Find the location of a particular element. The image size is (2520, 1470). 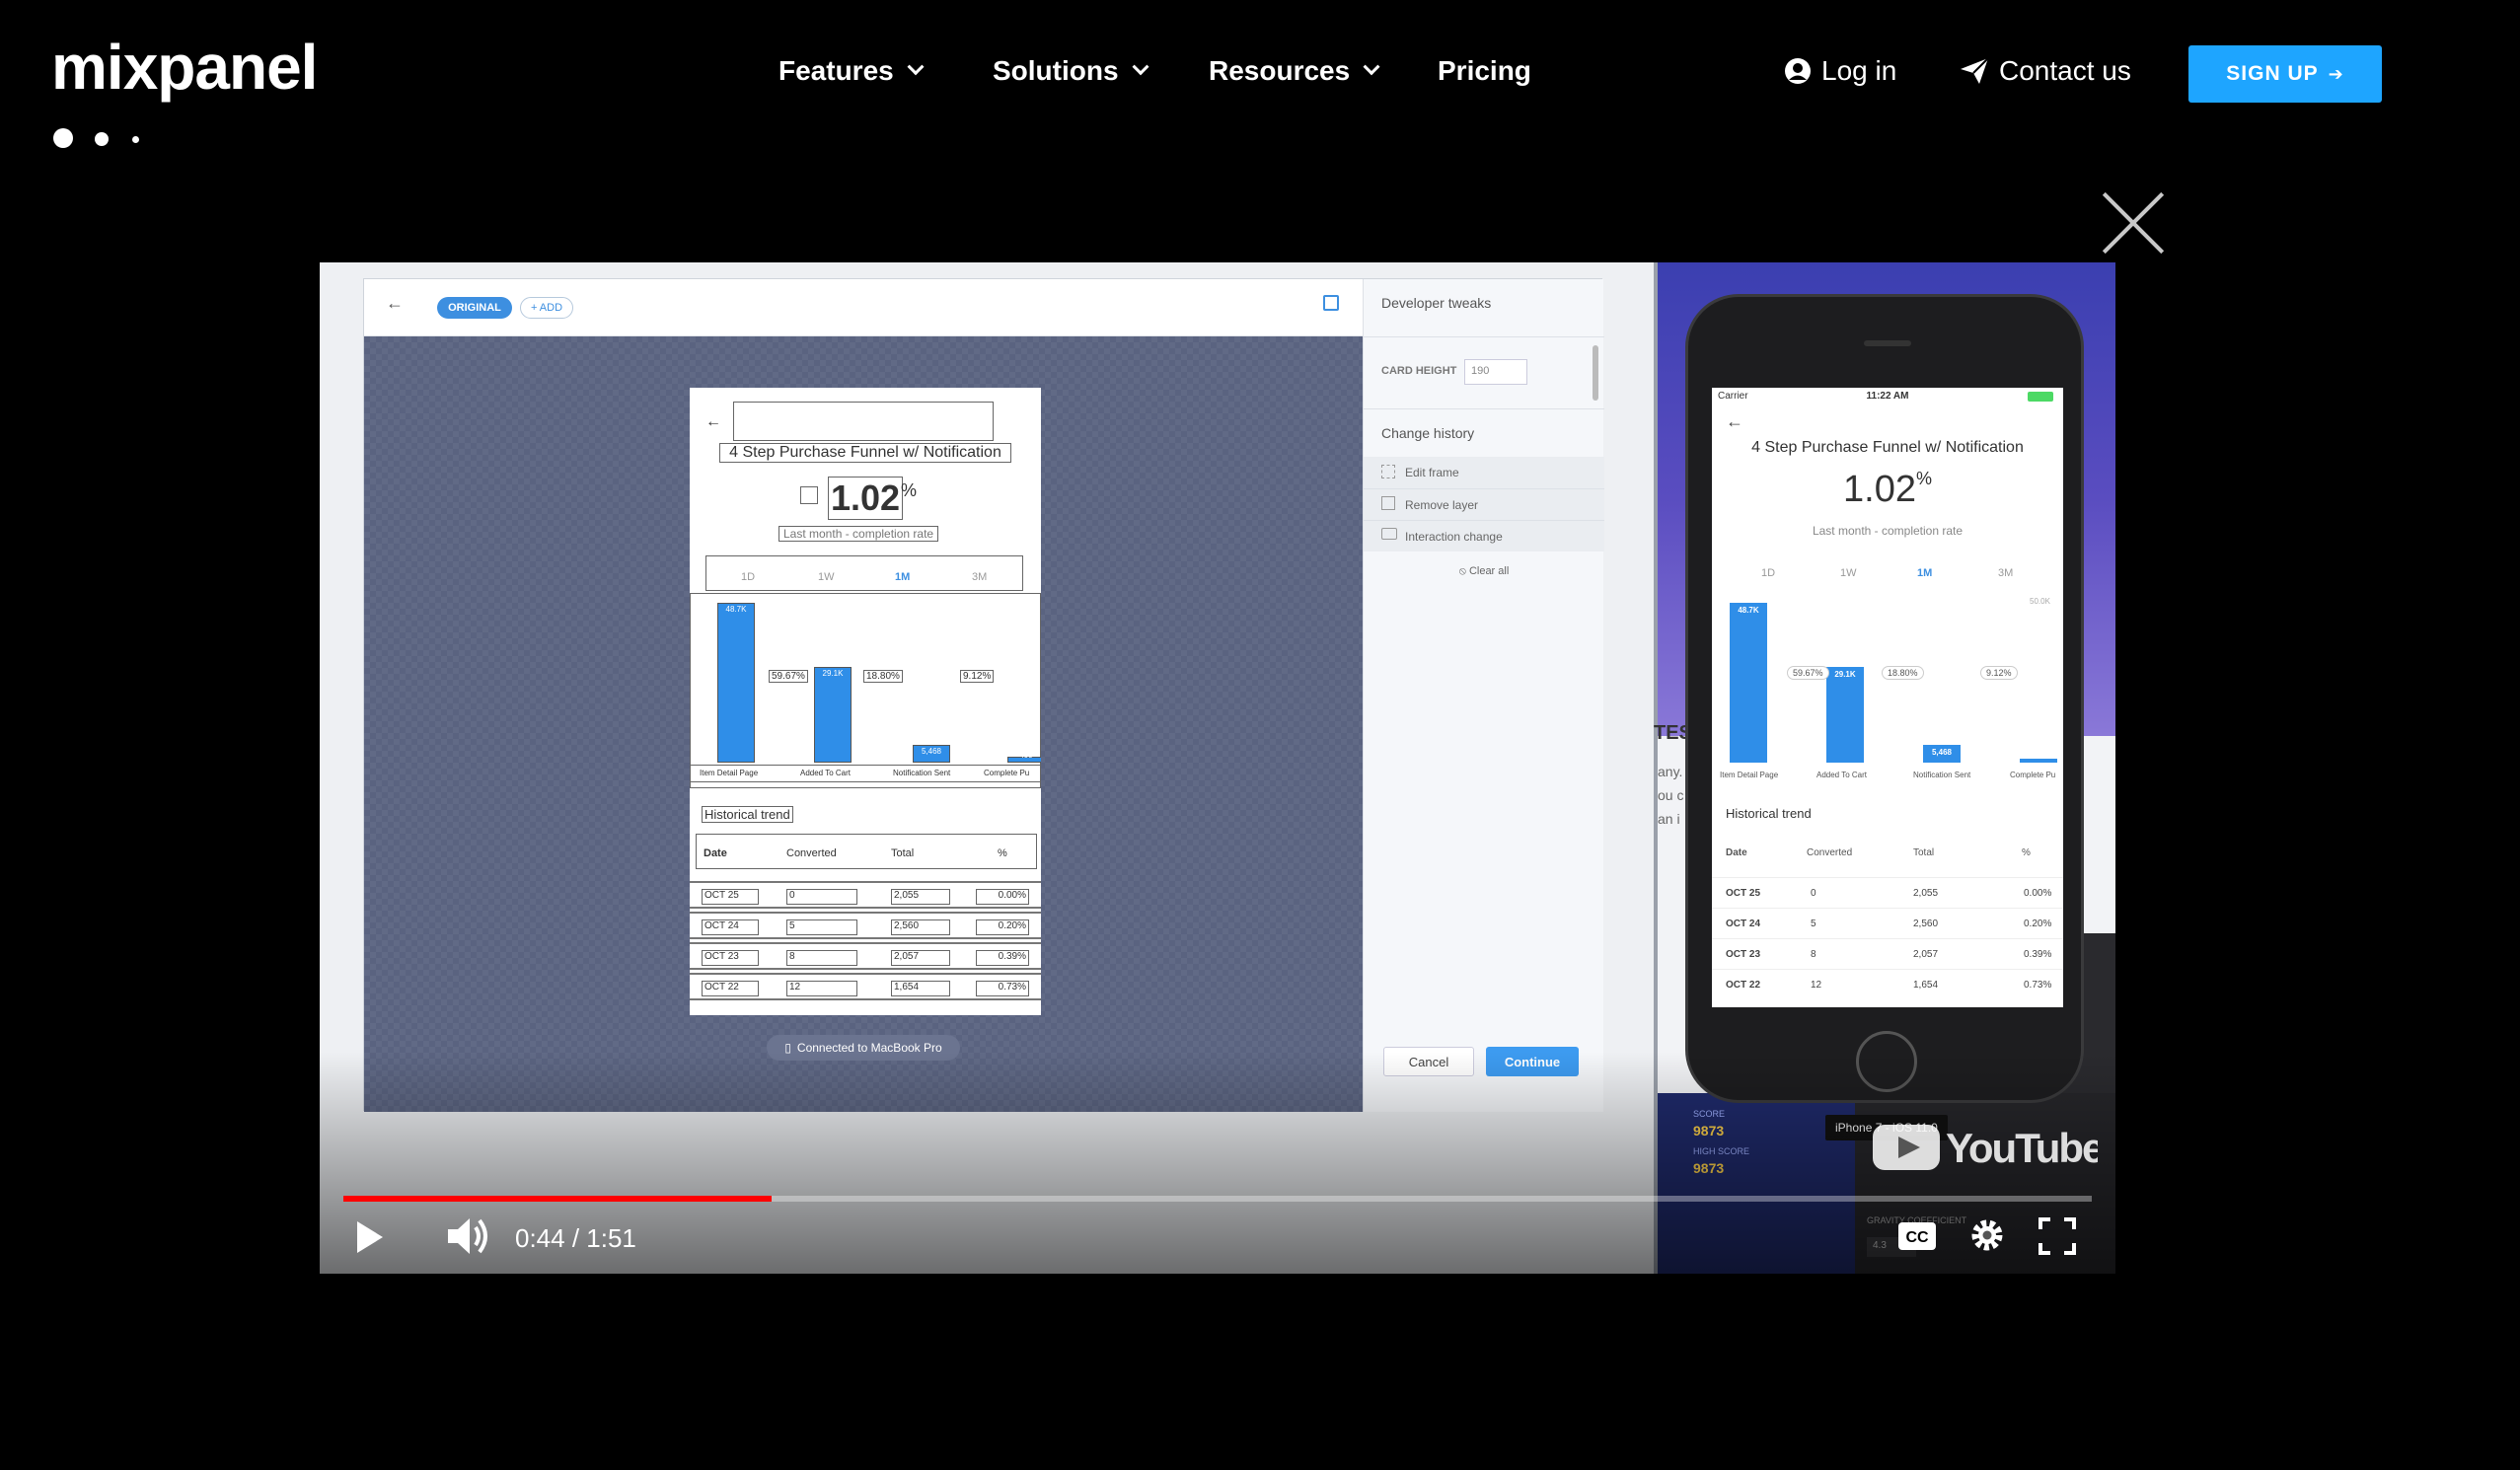

youtube-logo-icon: YouTube is located at coordinates (1984, 1146).